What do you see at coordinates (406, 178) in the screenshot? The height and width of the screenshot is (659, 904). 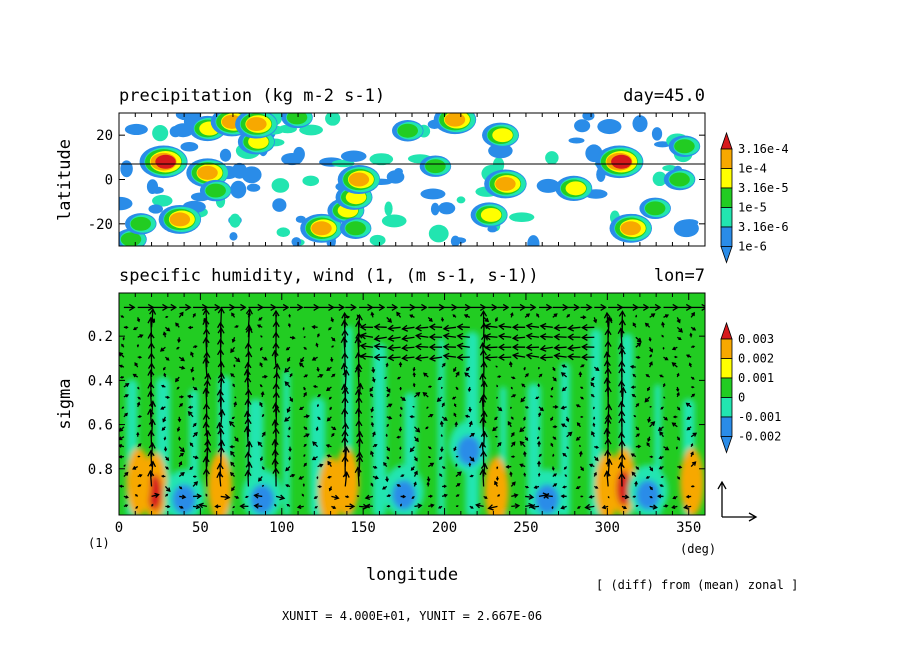 I see `precip-plot-area` at bounding box center [406, 178].